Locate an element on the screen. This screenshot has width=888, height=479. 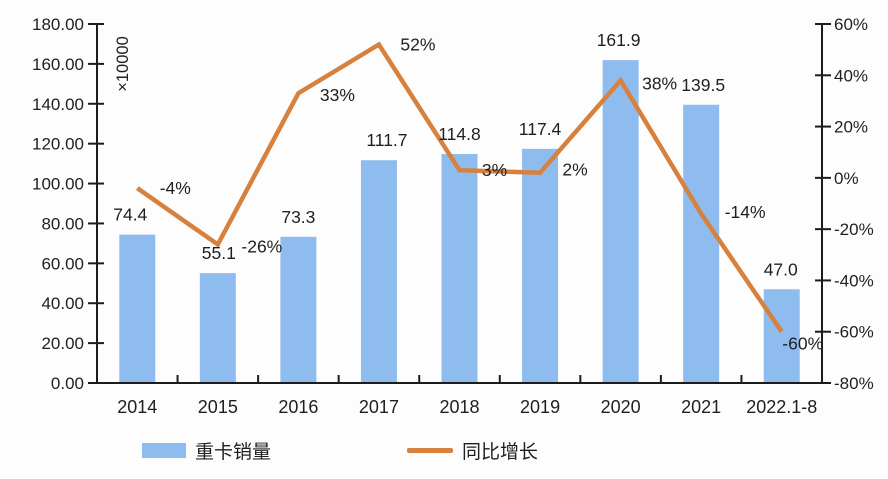
bar-2017 is located at coordinates (378, 271).